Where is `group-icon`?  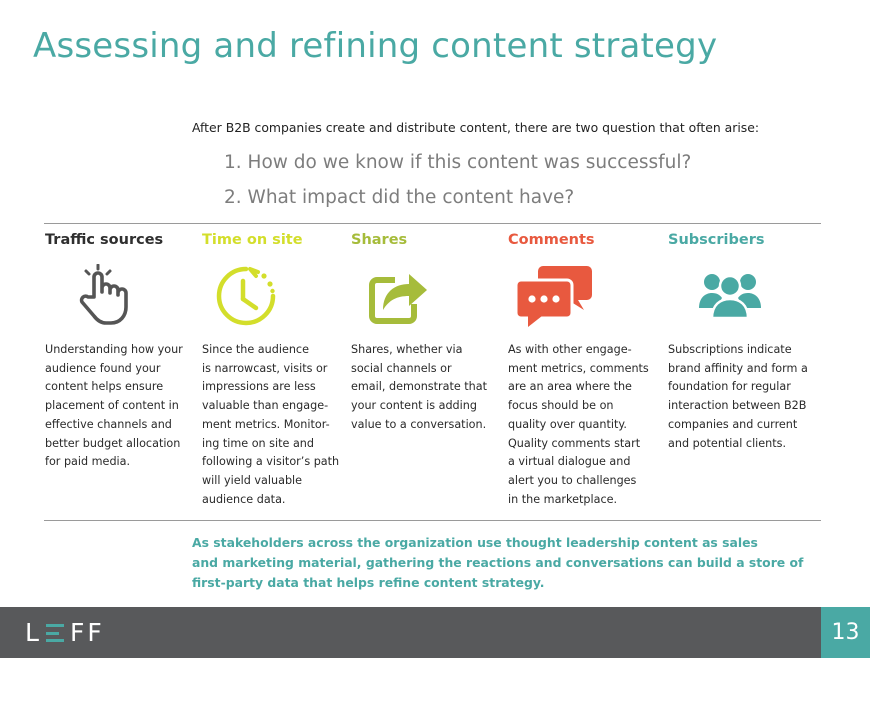
group-icon is located at coordinates (730, 296).